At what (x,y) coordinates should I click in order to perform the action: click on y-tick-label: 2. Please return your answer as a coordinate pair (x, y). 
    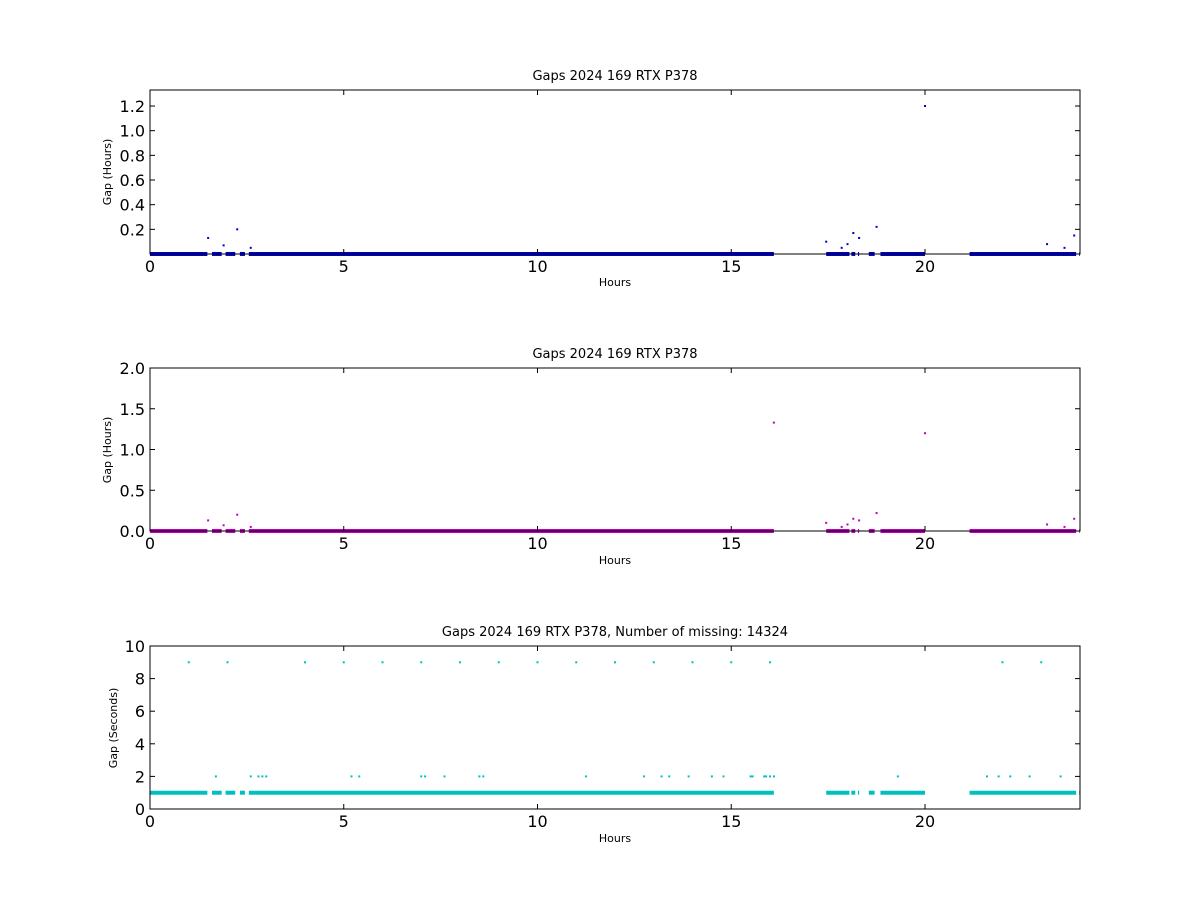
    Looking at the image, I should click on (140, 776).